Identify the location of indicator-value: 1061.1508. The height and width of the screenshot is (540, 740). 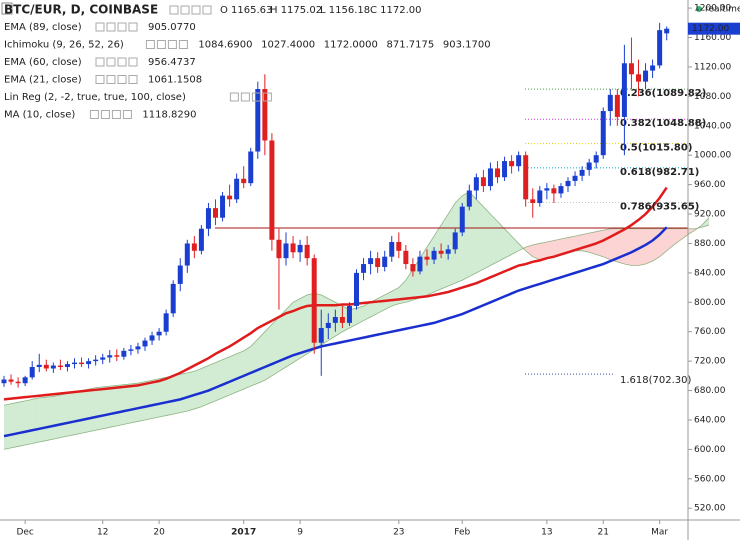
(175, 80).